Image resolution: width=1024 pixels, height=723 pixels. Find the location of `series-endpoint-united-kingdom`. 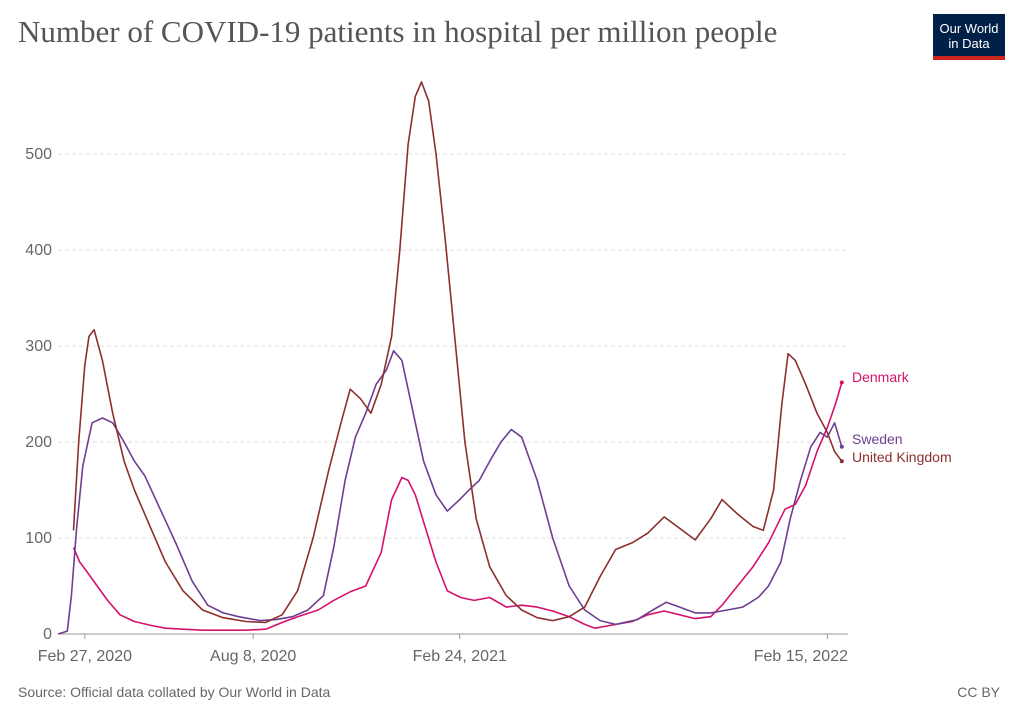

series-endpoint-united-kingdom is located at coordinates (841, 461).